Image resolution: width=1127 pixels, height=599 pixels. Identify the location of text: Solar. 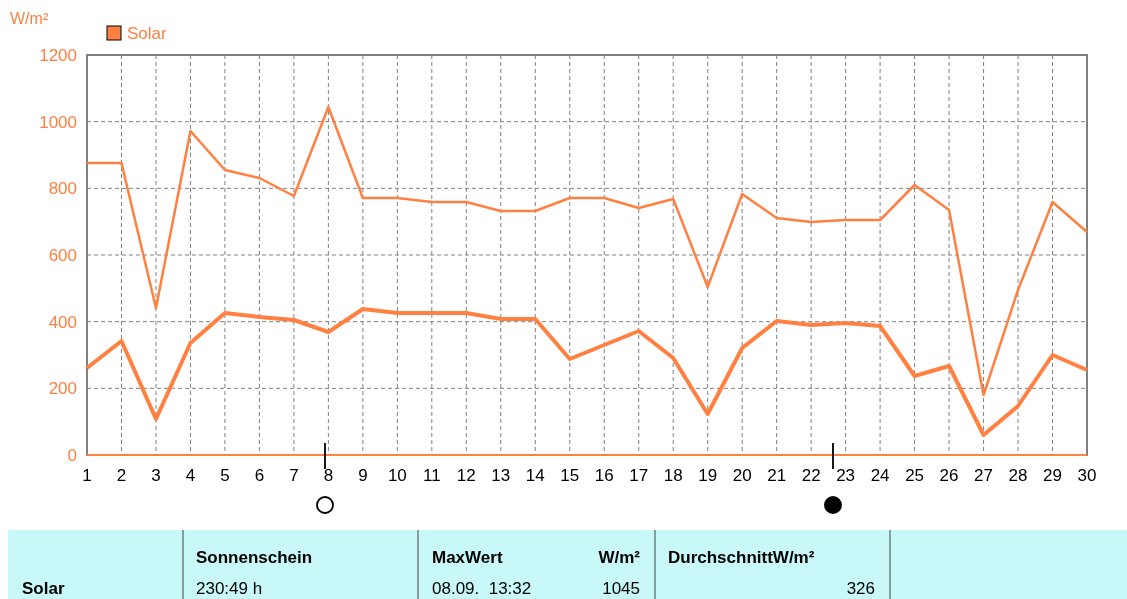
(43, 588).